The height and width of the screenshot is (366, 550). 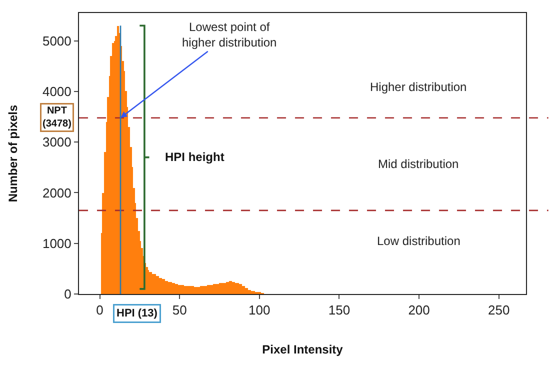 I want to click on x-tick-label: 200, so click(x=419, y=310).